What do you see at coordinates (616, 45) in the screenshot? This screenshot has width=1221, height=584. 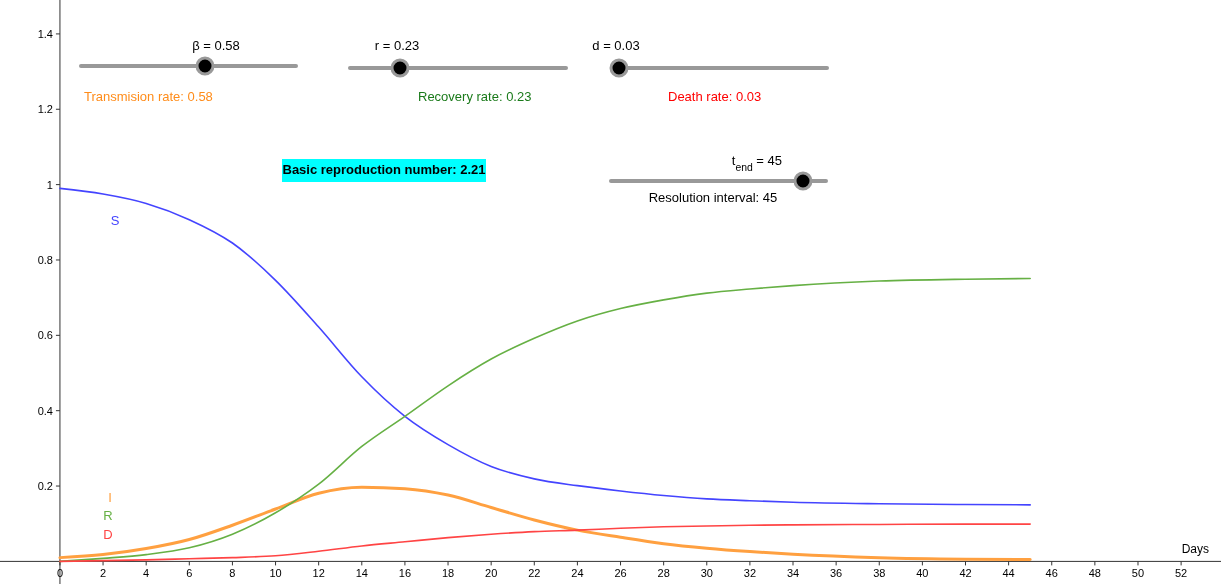 I see `annotation: d = 0.03` at bounding box center [616, 45].